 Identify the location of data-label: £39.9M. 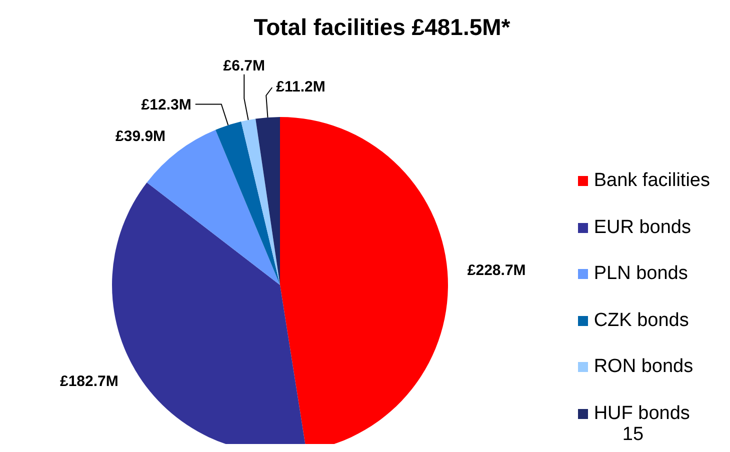
(141, 136).